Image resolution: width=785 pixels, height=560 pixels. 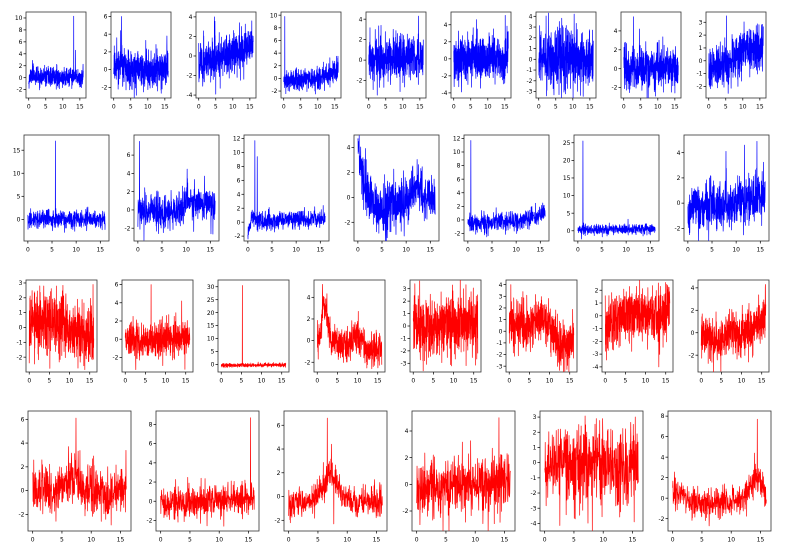 I want to click on y-tick-label: -3, so click(x=534, y=508).